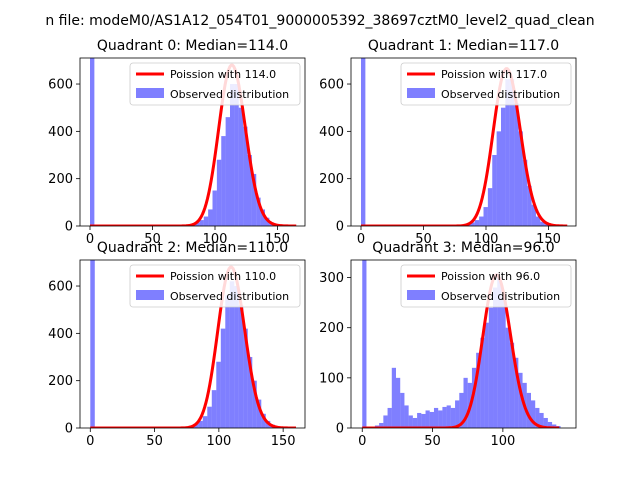  I want to click on legend: Poission with 96.0 Observed distribution, so click(486, 286).